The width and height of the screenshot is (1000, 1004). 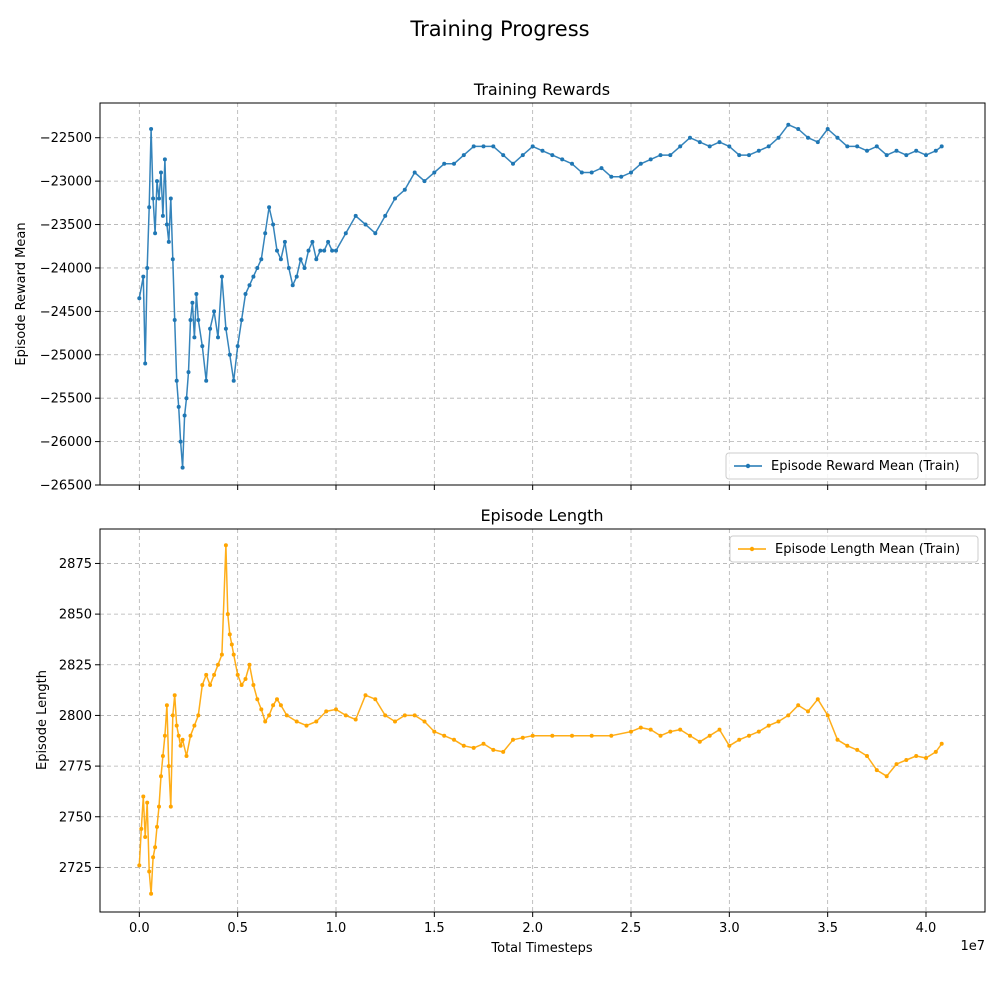 What do you see at coordinates (972, 946) in the screenshot?
I see `length-x-offset-label: 1e7` at bounding box center [972, 946].